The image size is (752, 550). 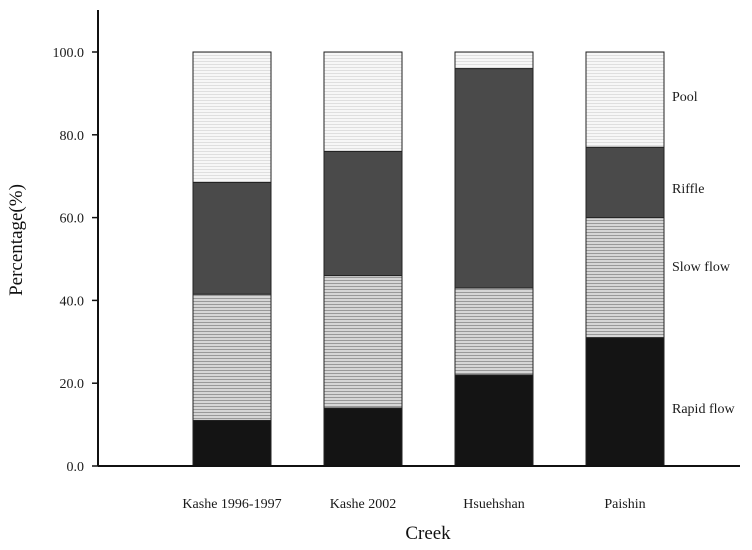 I want to click on y-tick-label: 40.0, so click(x=72, y=301).